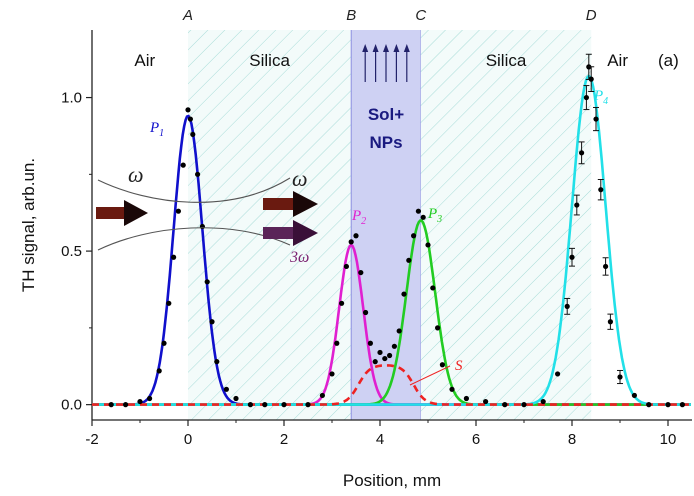 This screenshot has height=496, width=694. Describe the element at coordinates (386, 225) in the screenshot. I see `region-sol-nps` at that location.